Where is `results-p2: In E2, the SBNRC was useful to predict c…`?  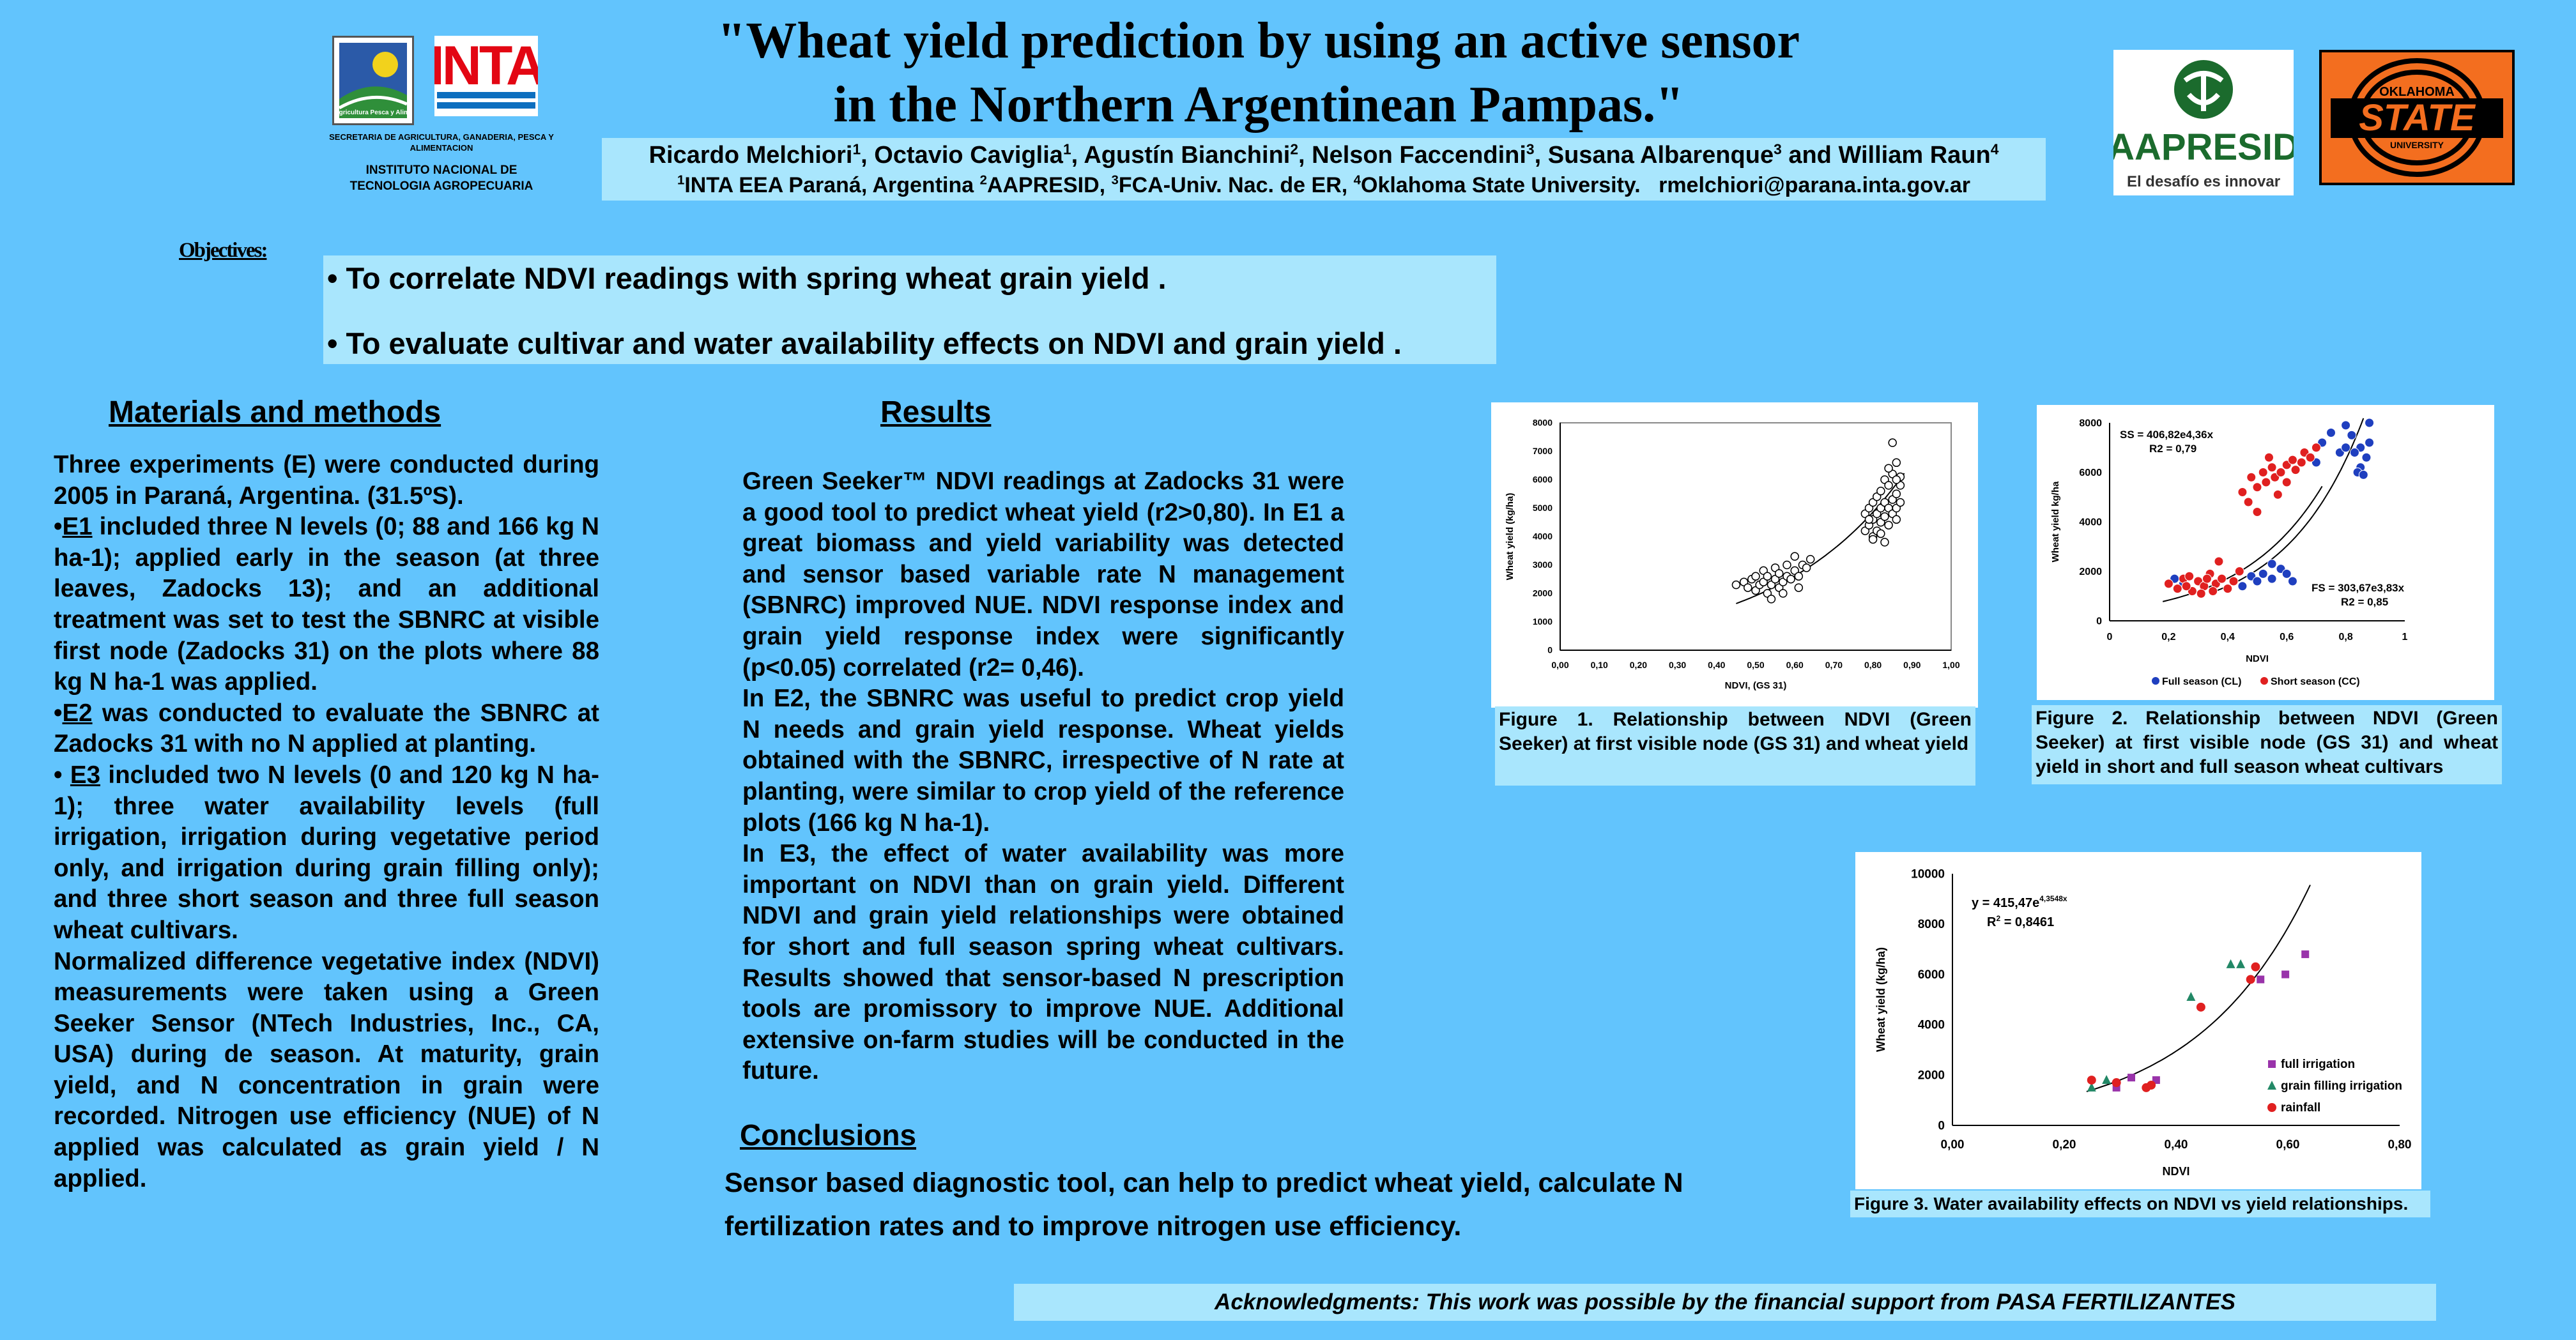 results-p2: In E2, the SBNRC was useful to predict c… is located at coordinates (1043, 761).